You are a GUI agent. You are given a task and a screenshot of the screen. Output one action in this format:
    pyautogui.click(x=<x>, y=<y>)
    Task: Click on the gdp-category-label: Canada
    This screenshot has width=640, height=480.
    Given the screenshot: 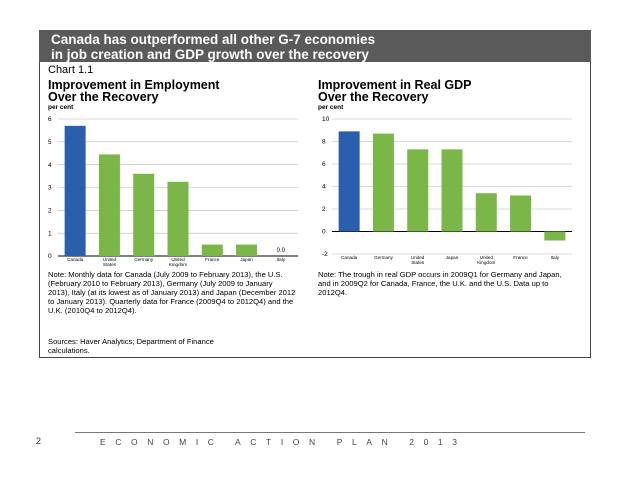 What is the action you would take?
    pyautogui.click(x=349, y=257)
    